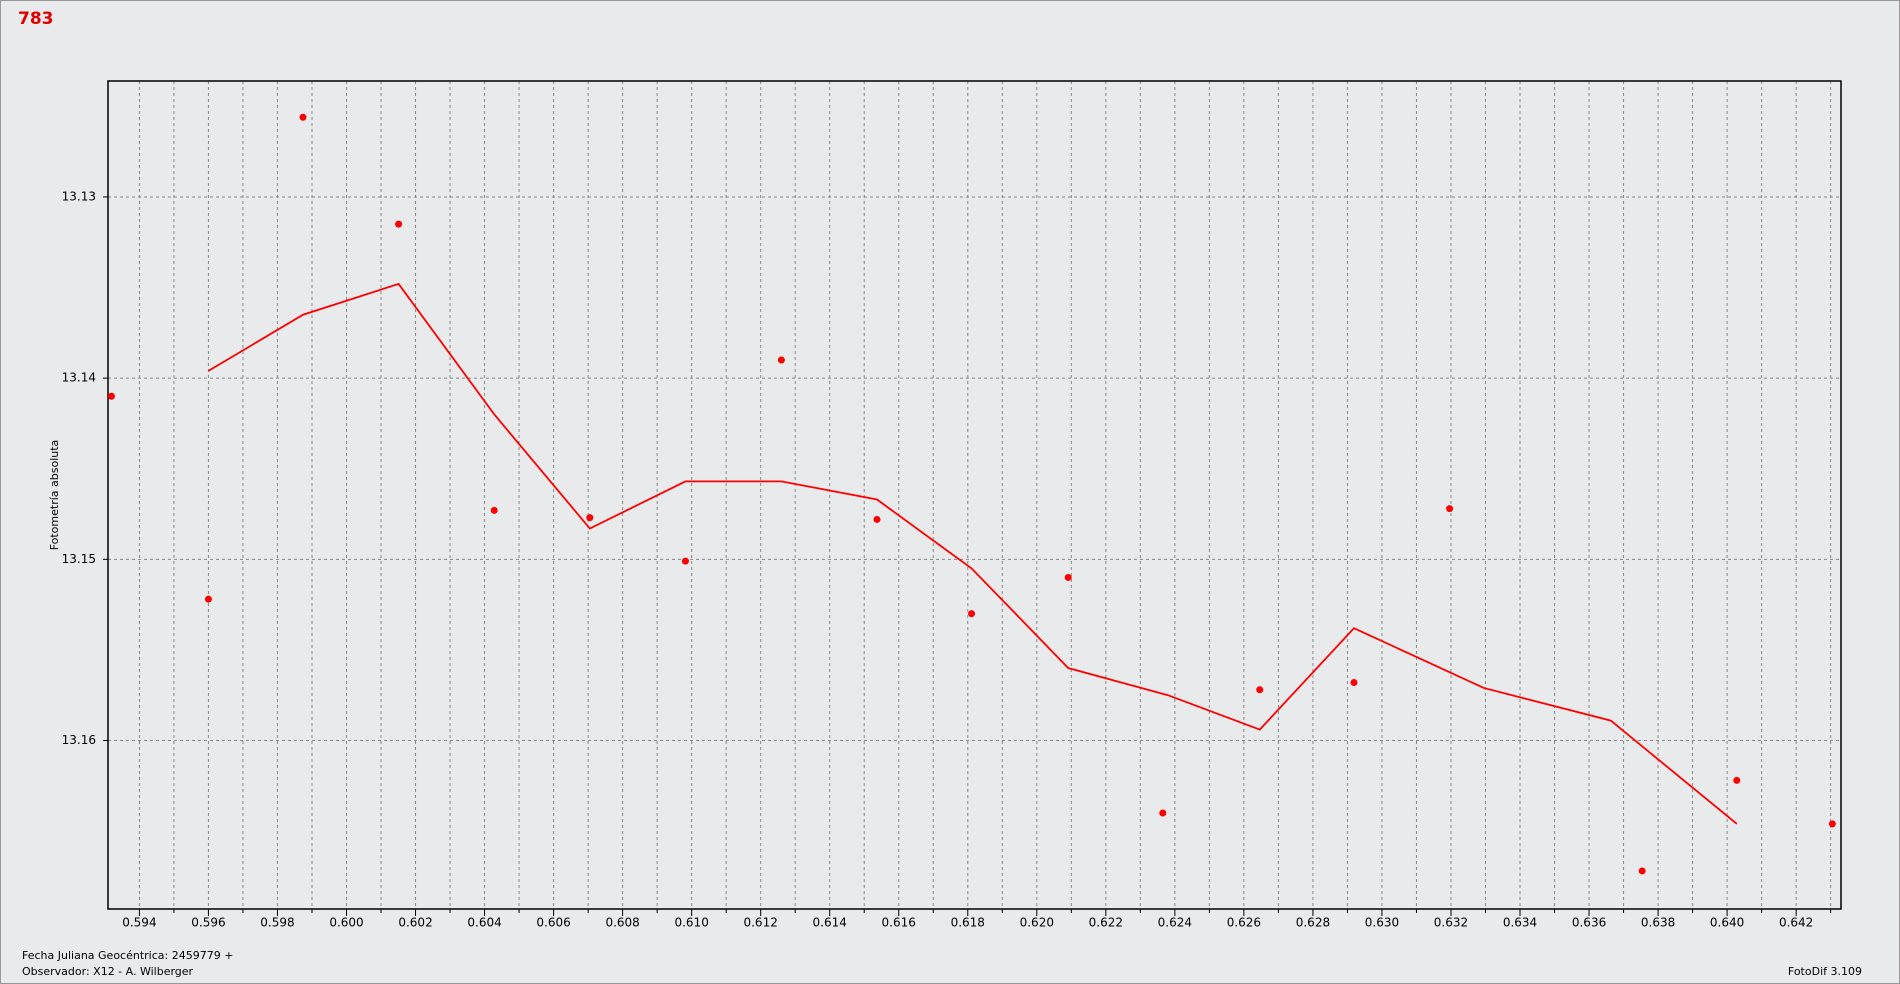 Image resolution: width=1900 pixels, height=984 pixels. What do you see at coordinates (277, 923) in the screenshot?
I see `x-tick-label: 0.598` at bounding box center [277, 923].